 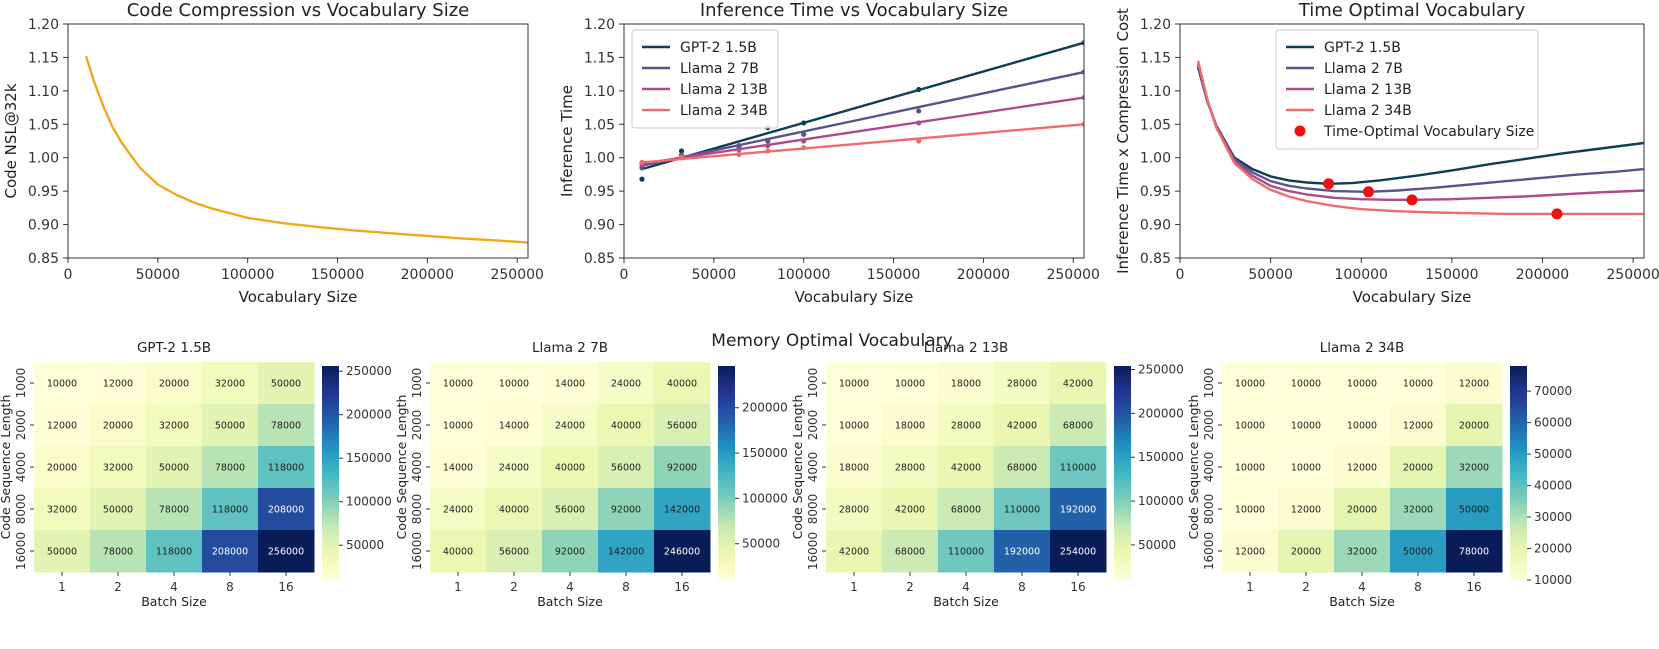 I want to click on x-tick-label: 200000, so click(x=1542, y=275).